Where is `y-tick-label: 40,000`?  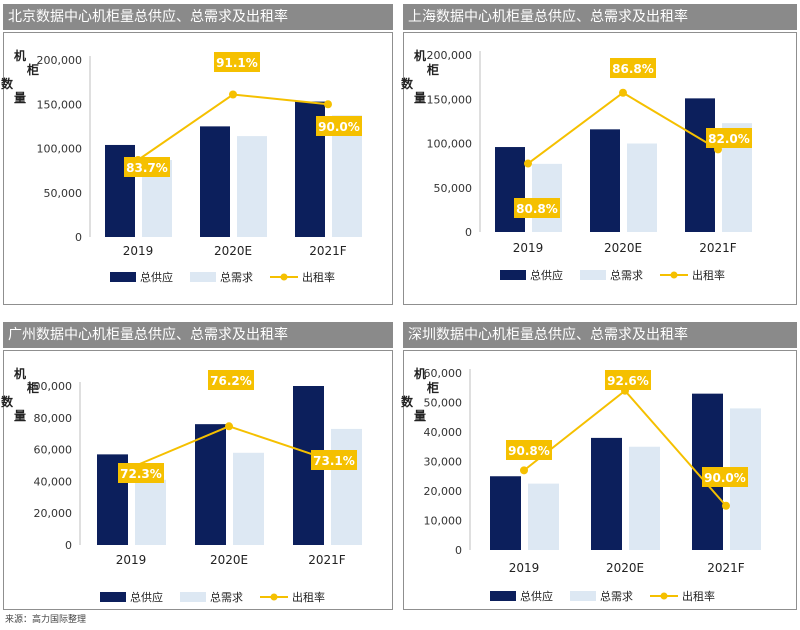 y-tick-label: 40,000 is located at coordinates (53, 481).